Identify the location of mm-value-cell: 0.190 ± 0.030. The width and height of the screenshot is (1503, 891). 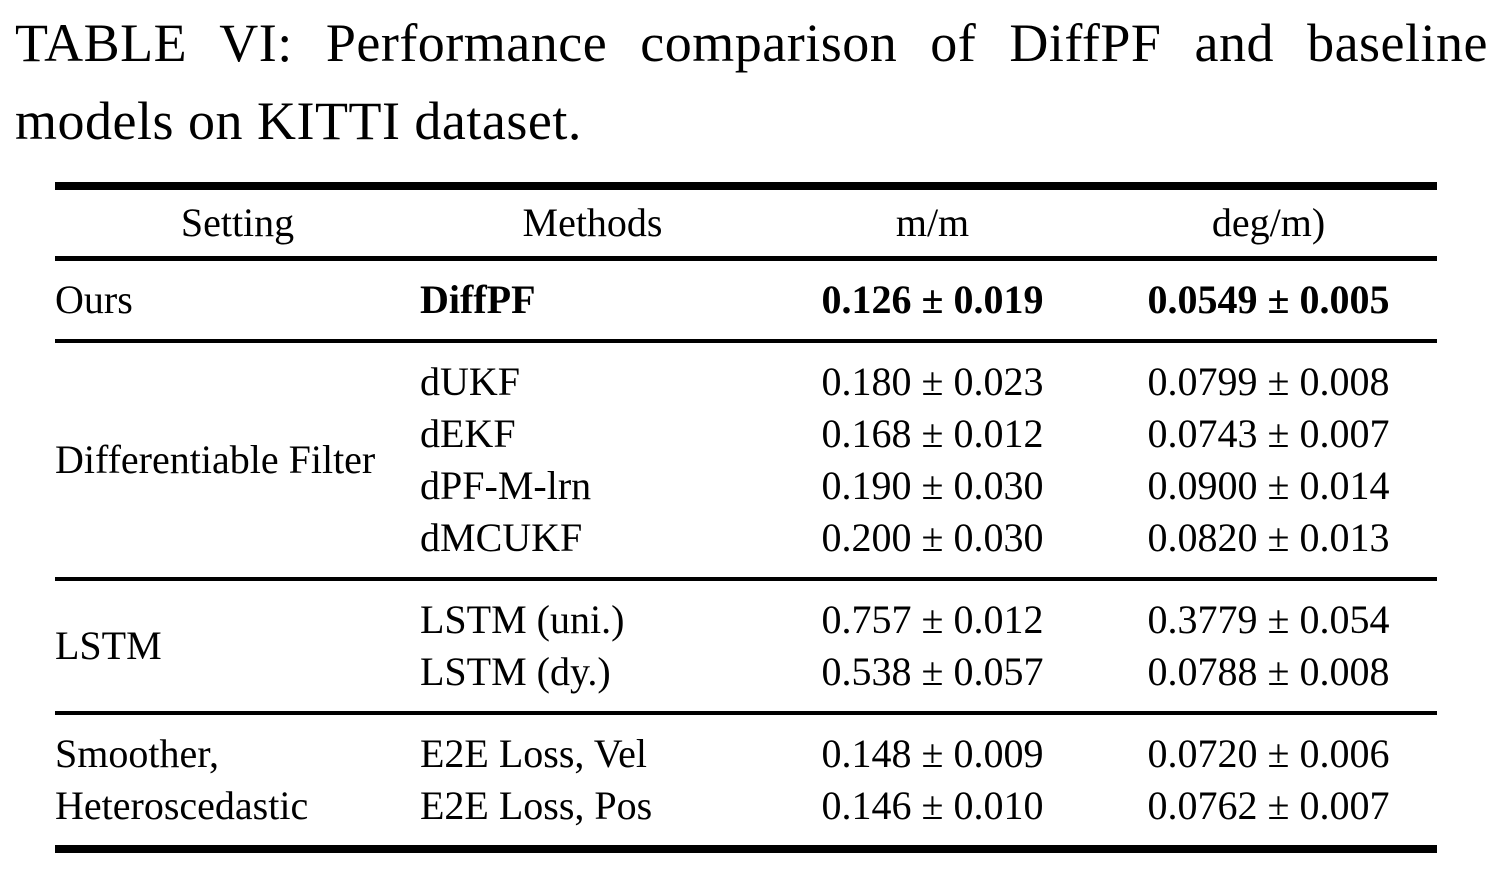
(932, 485).